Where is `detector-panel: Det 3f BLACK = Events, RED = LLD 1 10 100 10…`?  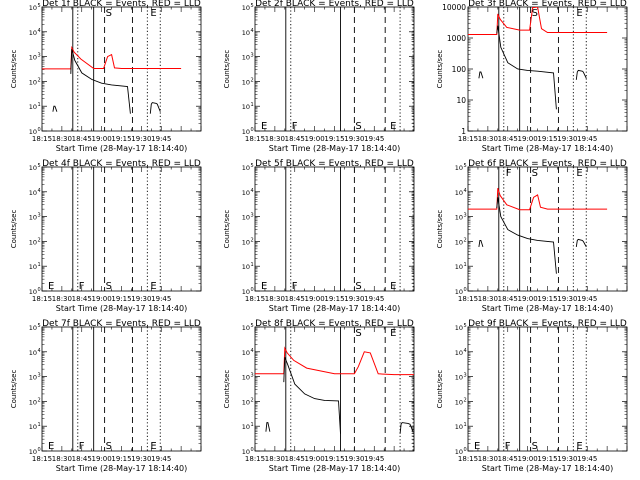 detector-panel: Det 3f BLACK = Events, RED = LLD 1 10 100 10… is located at coordinates (532, 76).